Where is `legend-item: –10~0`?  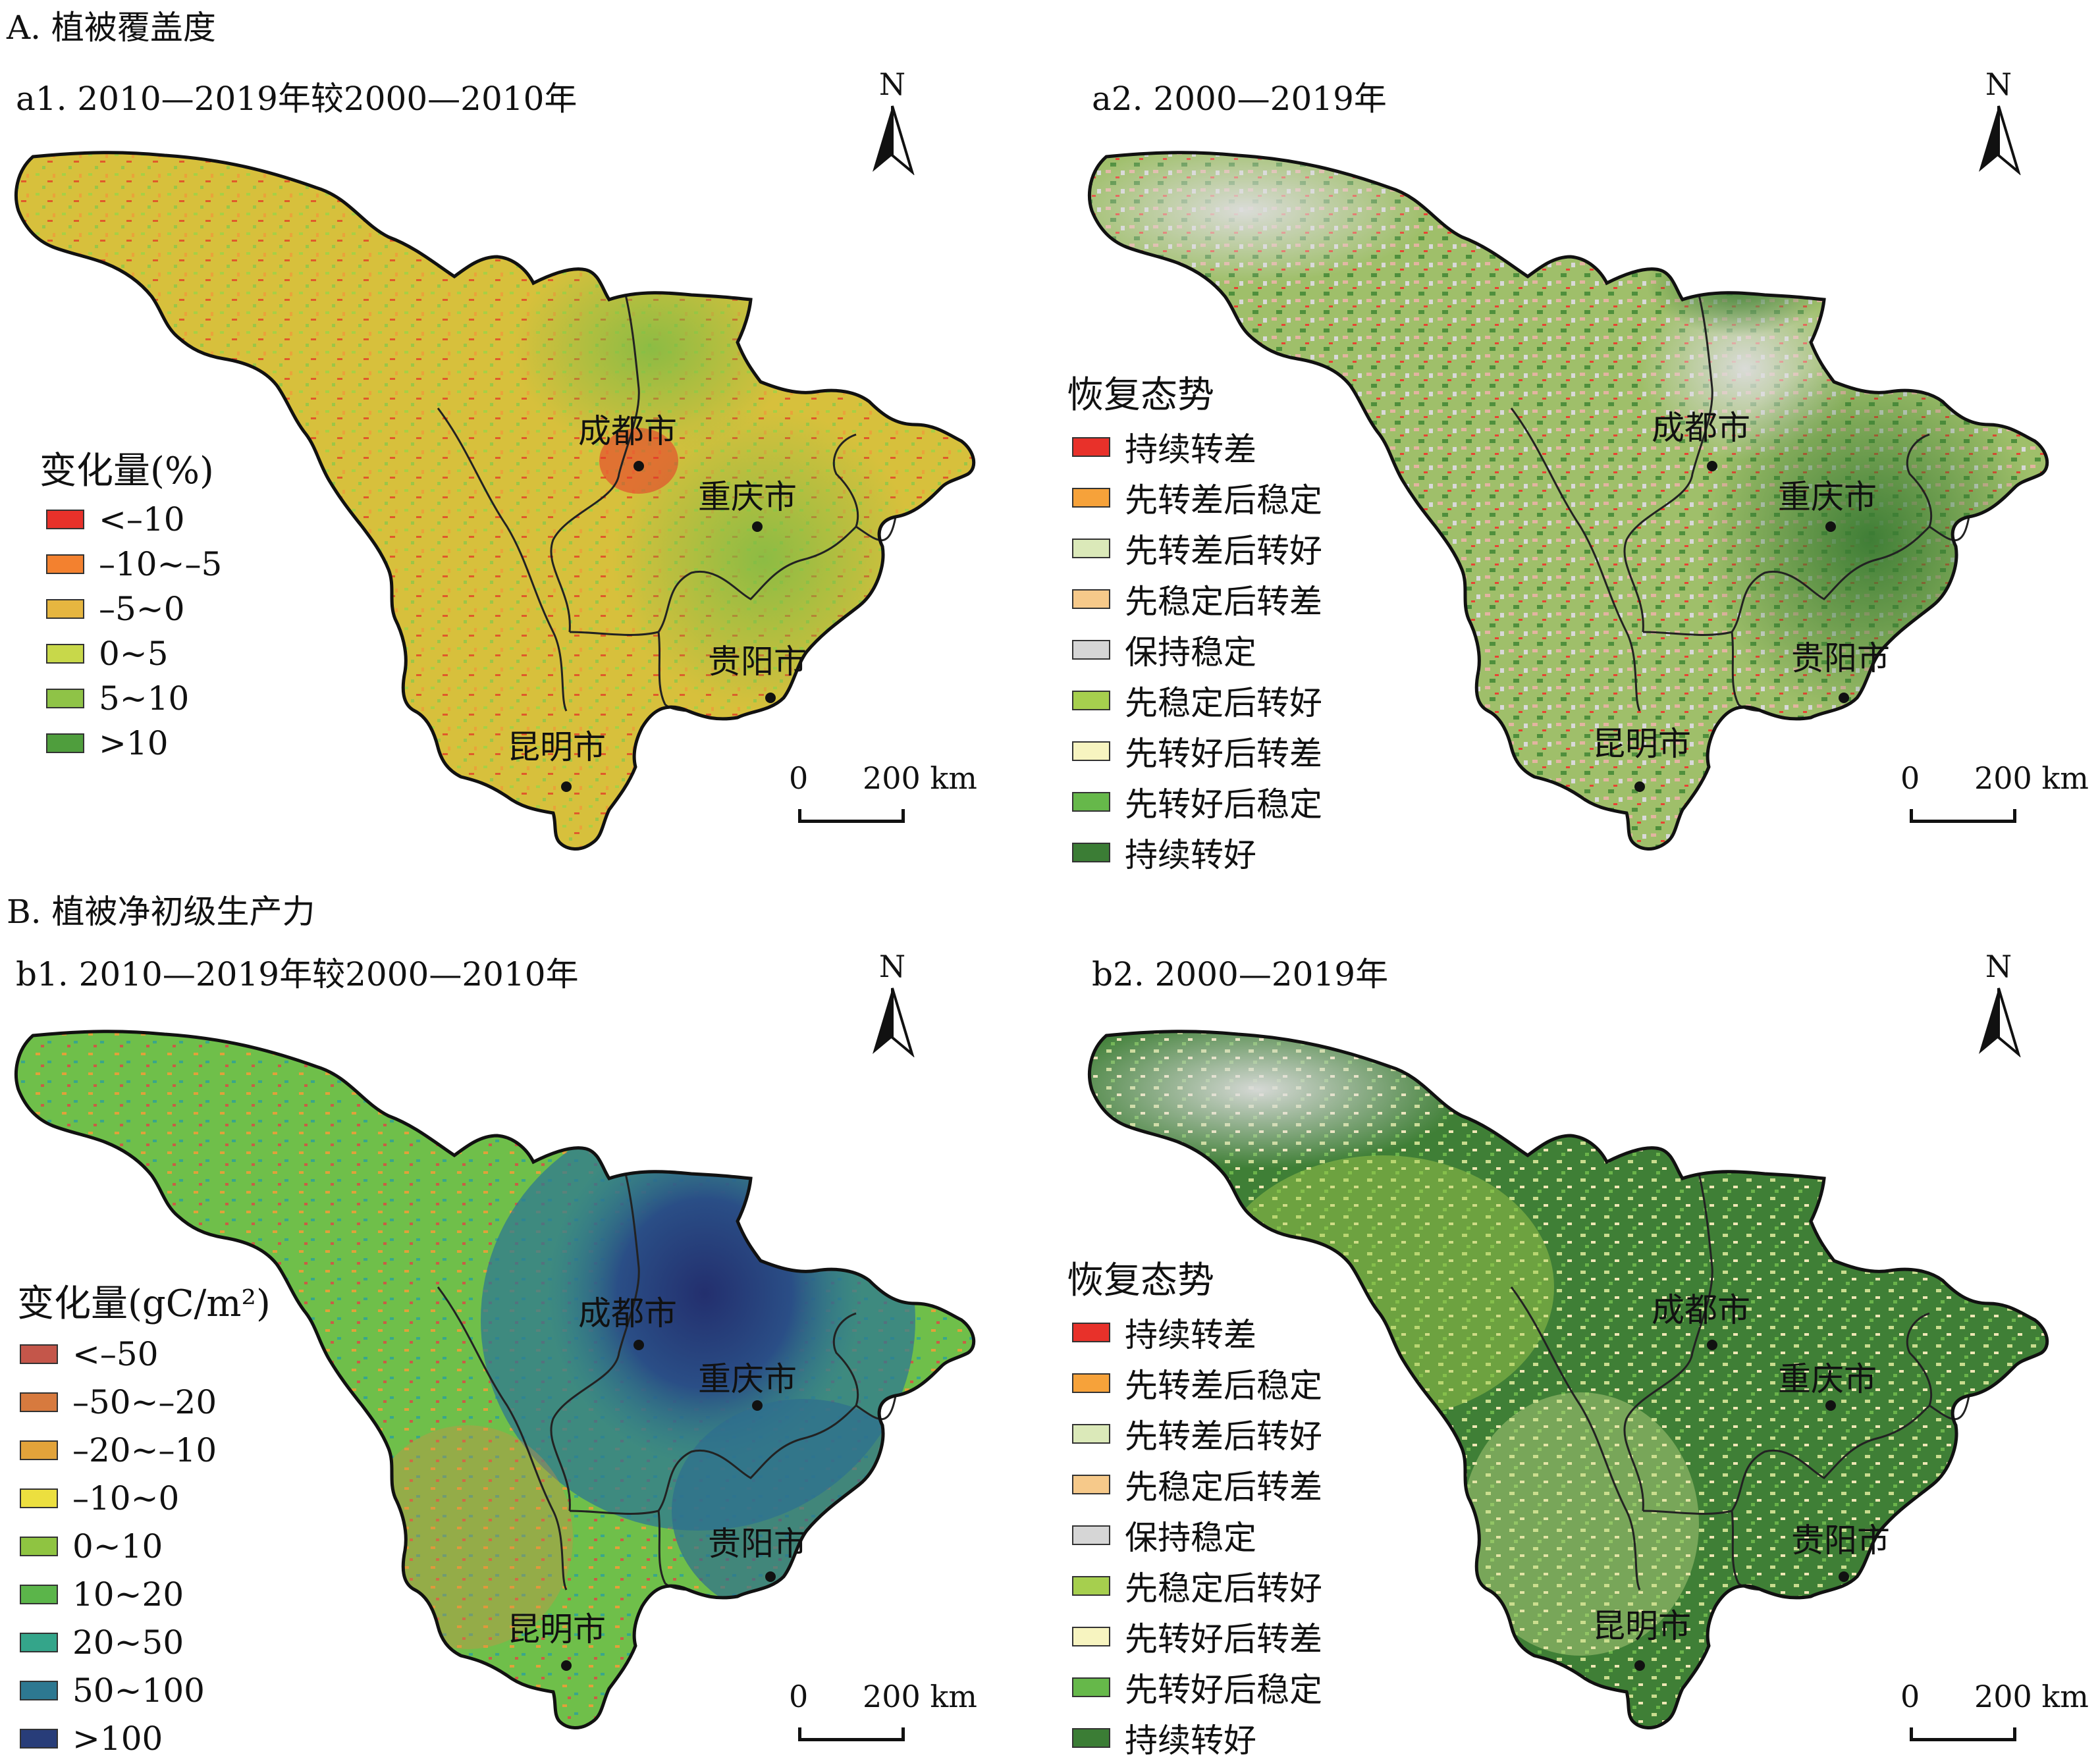
legend-item: –10~0 is located at coordinates (118, 1498).